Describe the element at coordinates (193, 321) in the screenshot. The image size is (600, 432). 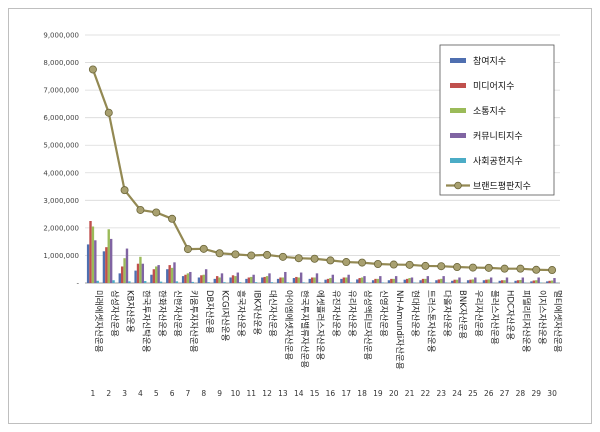
I see `x-category-label: 키움투자자산운용` at that location.